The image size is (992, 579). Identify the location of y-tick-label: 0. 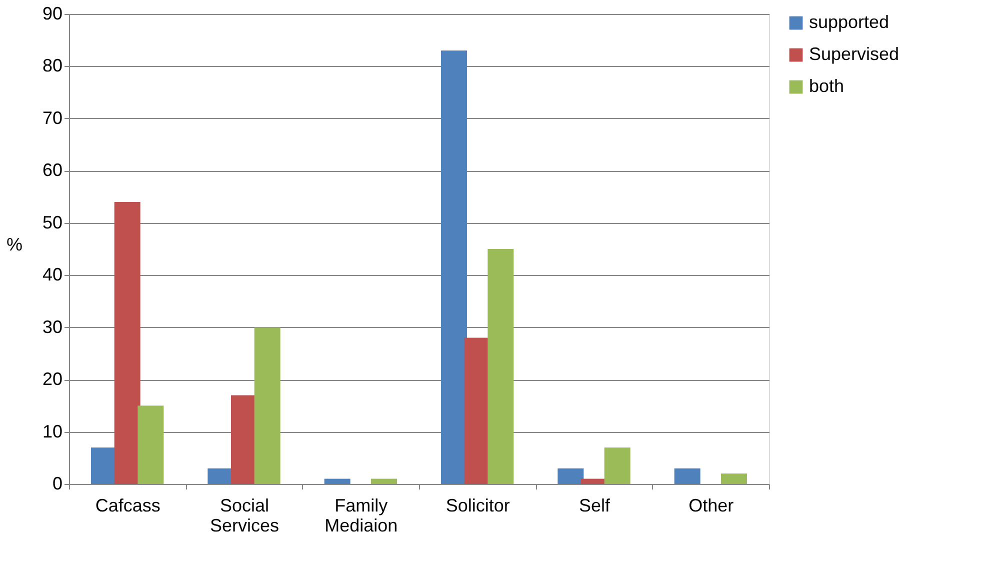
(57, 484).